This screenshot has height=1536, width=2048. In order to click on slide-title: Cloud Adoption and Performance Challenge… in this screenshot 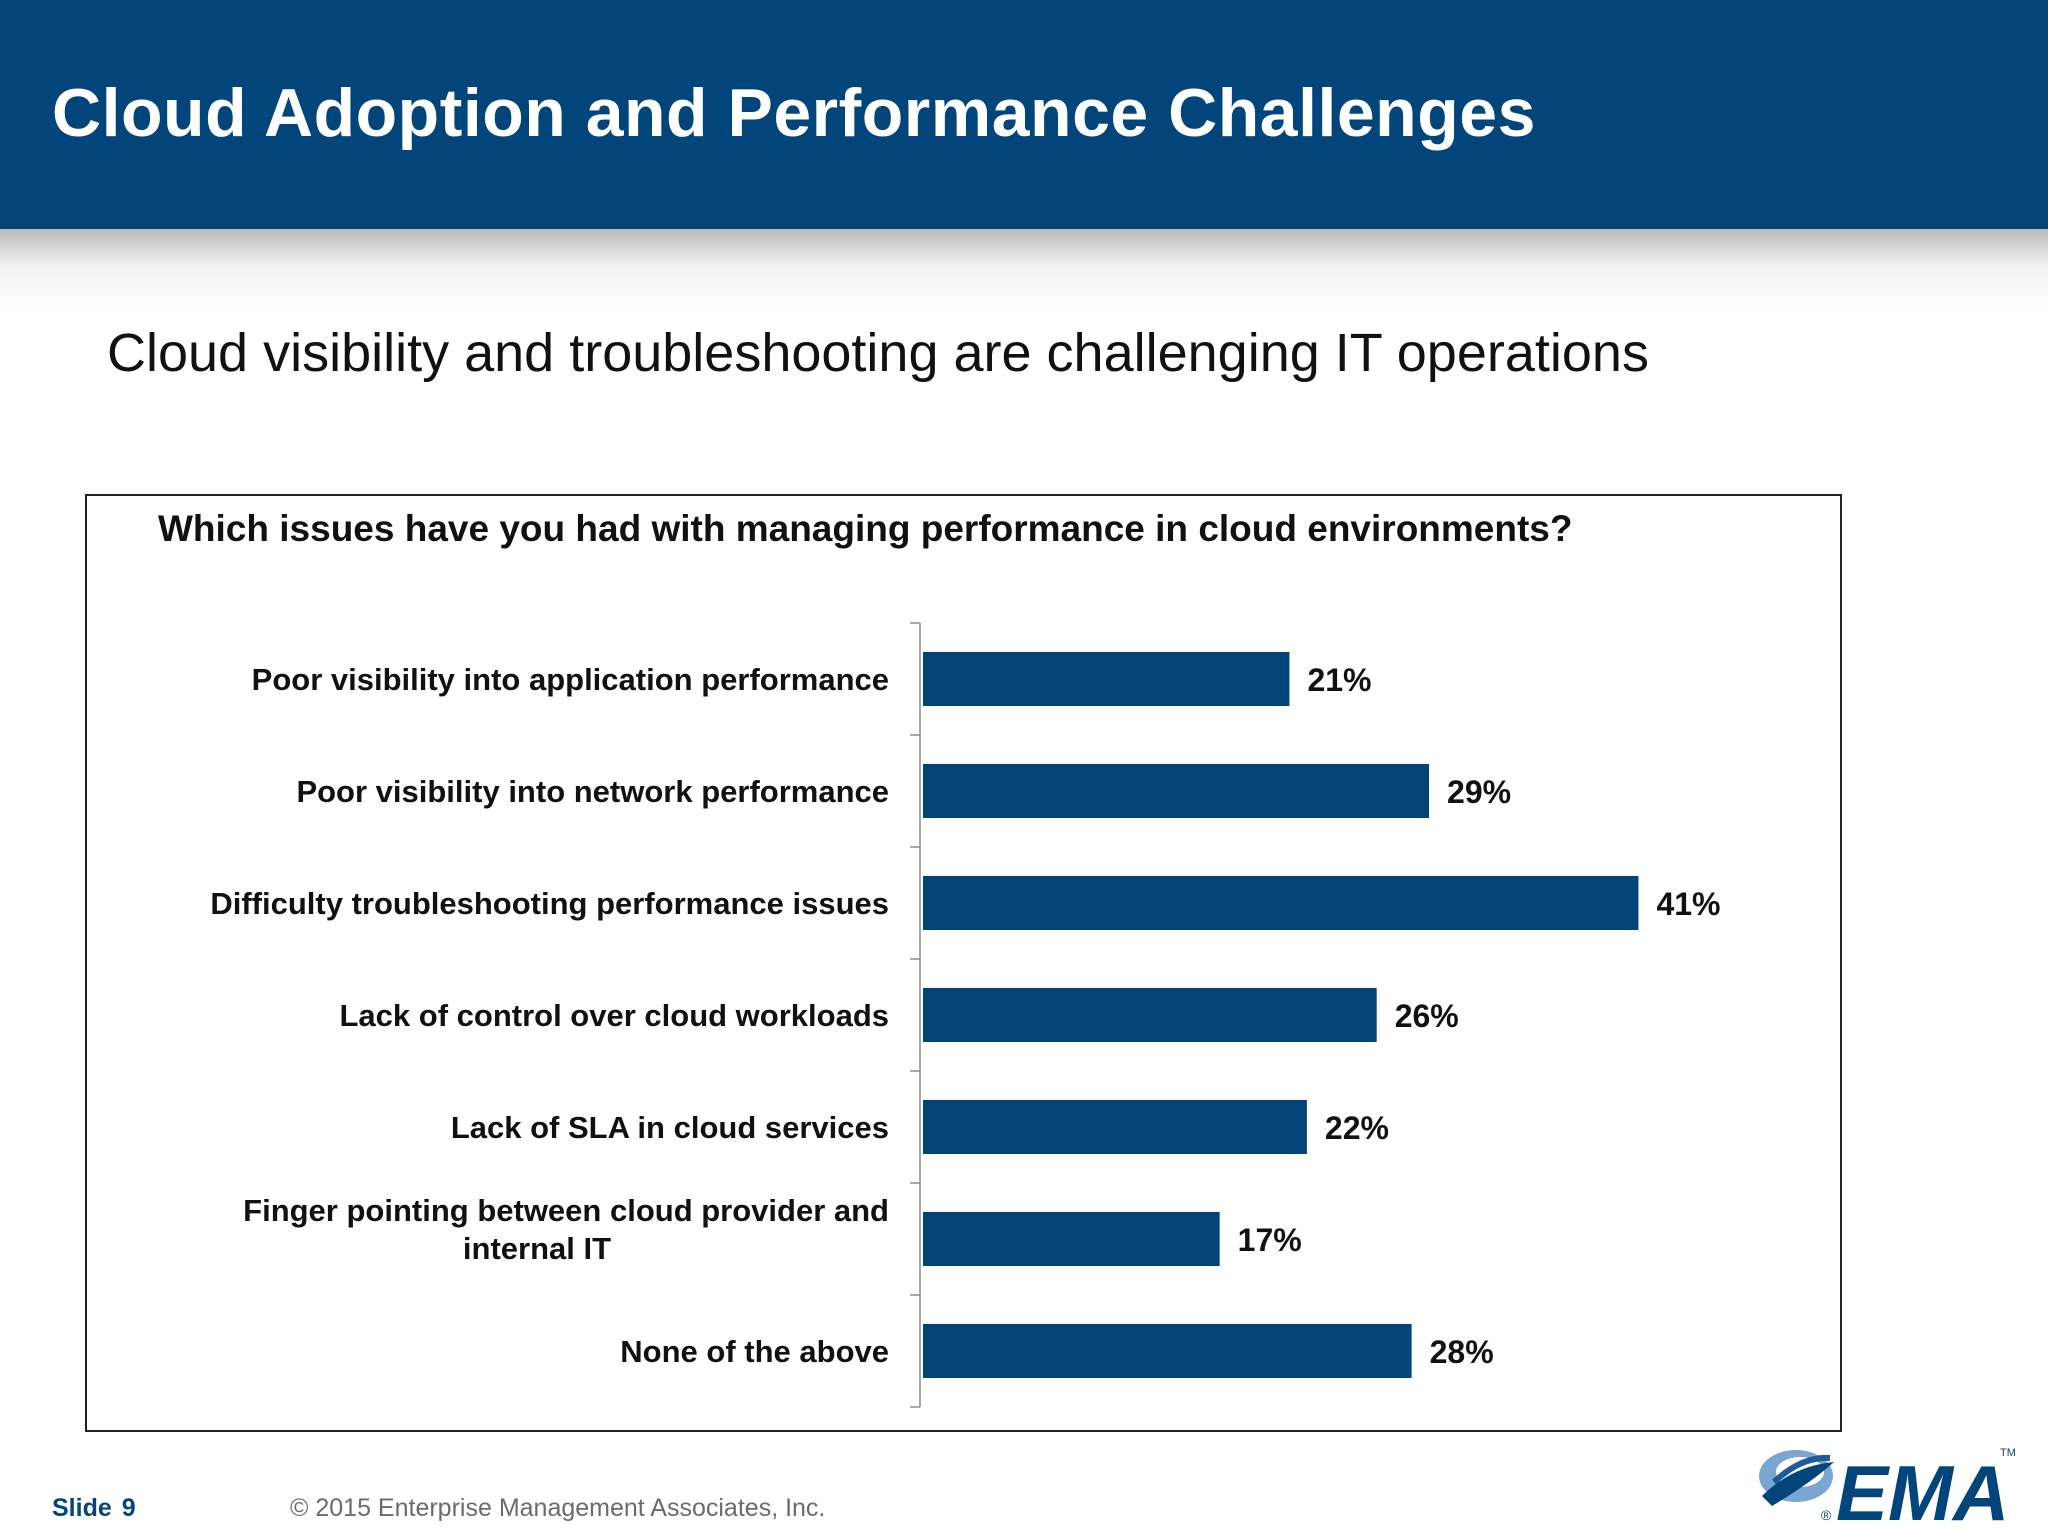, I will do `click(794, 113)`.